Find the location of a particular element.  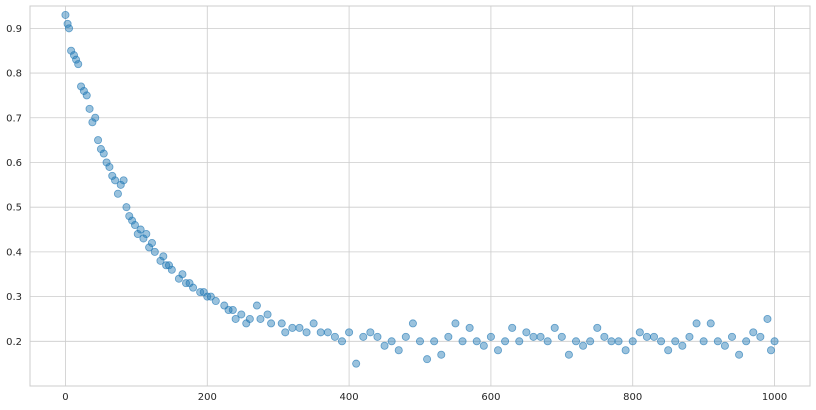

y-tick-label: 0.6 is located at coordinates (14, 163).